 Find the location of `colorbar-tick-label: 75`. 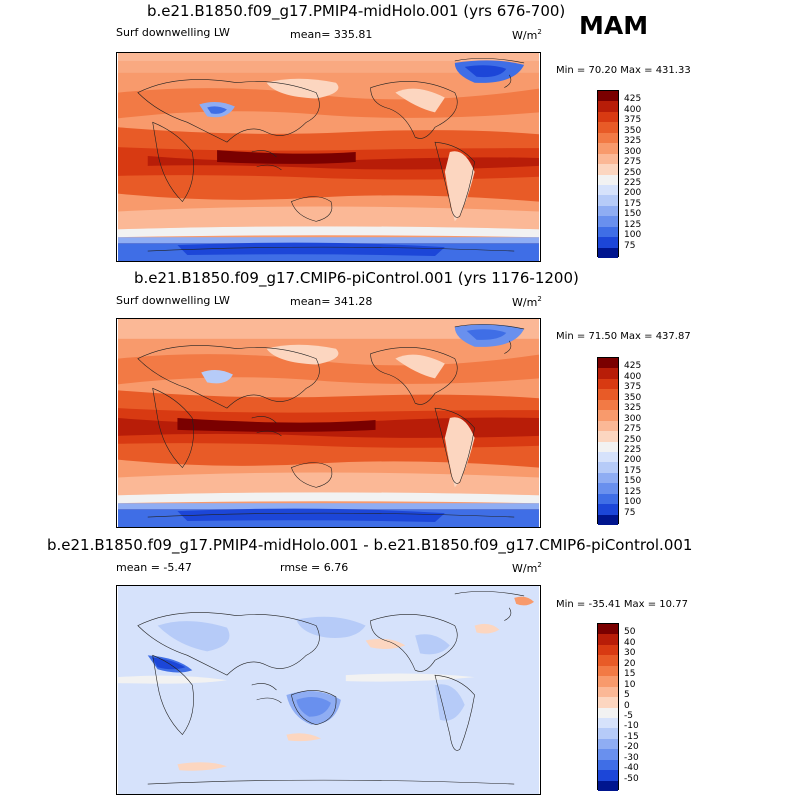

colorbar-tick-label: 75 is located at coordinates (630, 512).